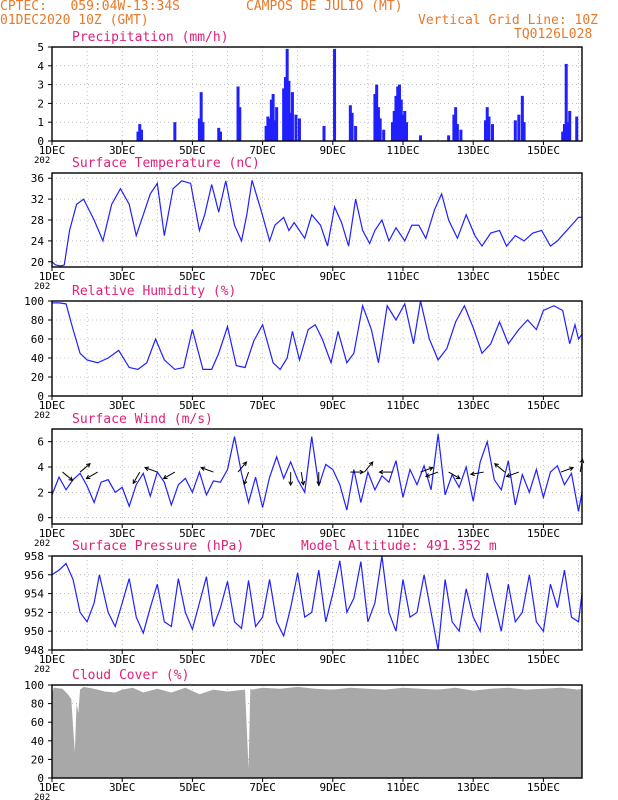 This screenshot has height=800, width=618. Describe the element at coordinates (154, 291) in the screenshot. I see `panel-title: Relative Humidity (%)` at that location.